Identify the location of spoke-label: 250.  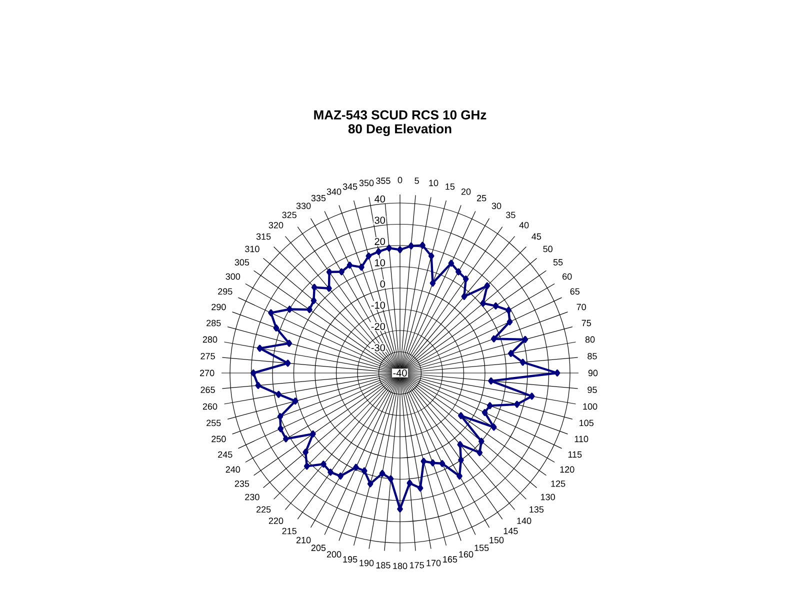
(219, 439).